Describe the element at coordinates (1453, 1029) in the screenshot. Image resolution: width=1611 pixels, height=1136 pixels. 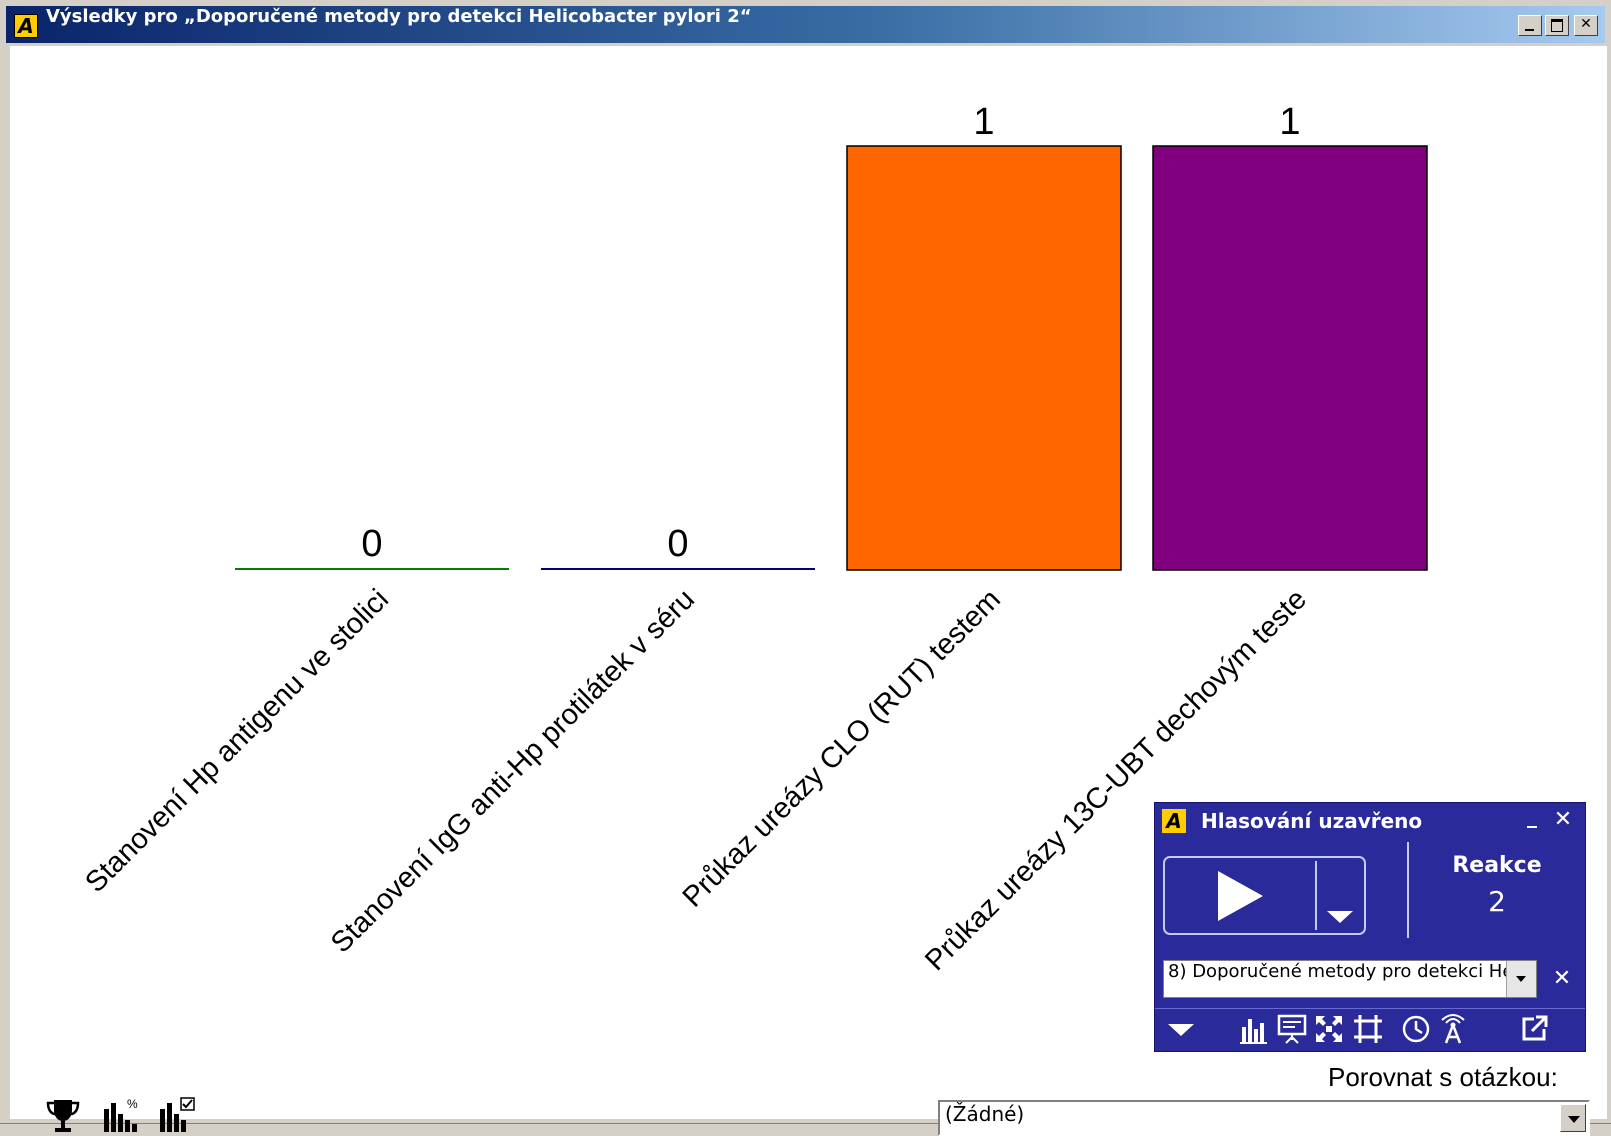
I see `broadcast-icon` at that location.